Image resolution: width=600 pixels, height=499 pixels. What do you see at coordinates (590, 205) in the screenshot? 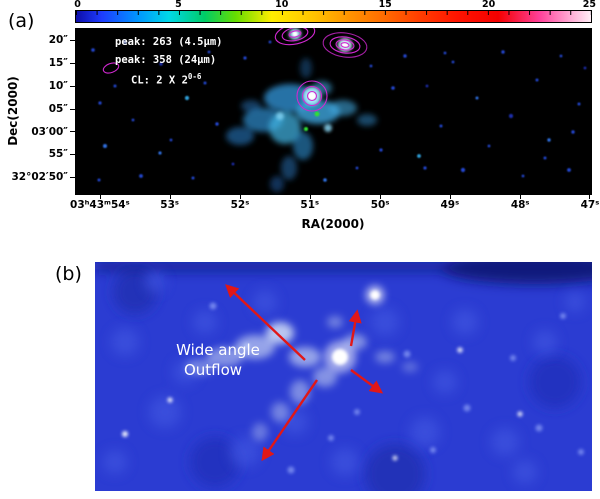
I see `x-tick-label: 47ˢ` at bounding box center [590, 205].